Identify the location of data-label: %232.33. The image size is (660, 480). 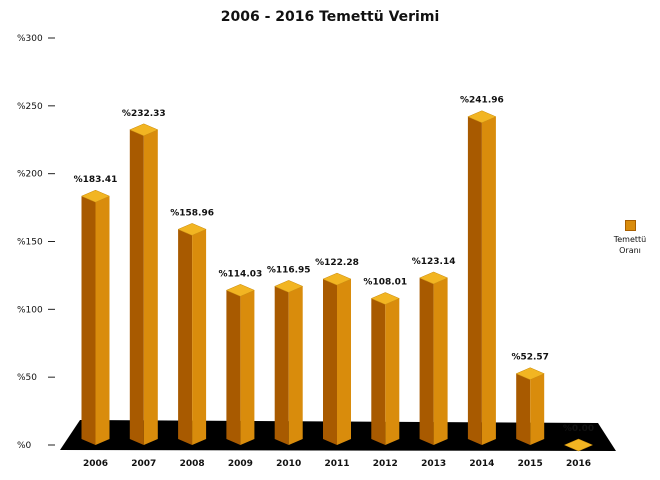
(144, 114).